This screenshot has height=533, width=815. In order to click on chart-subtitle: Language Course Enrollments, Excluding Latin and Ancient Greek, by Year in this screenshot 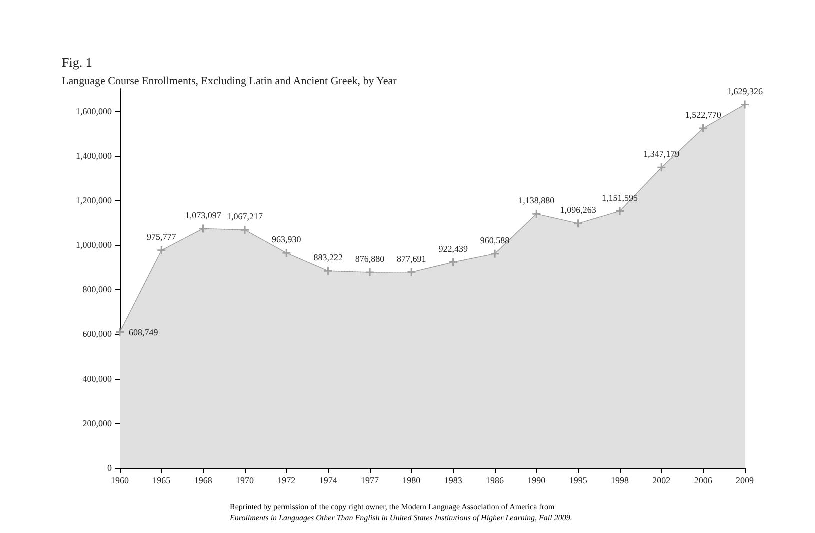, I will do `click(230, 82)`.